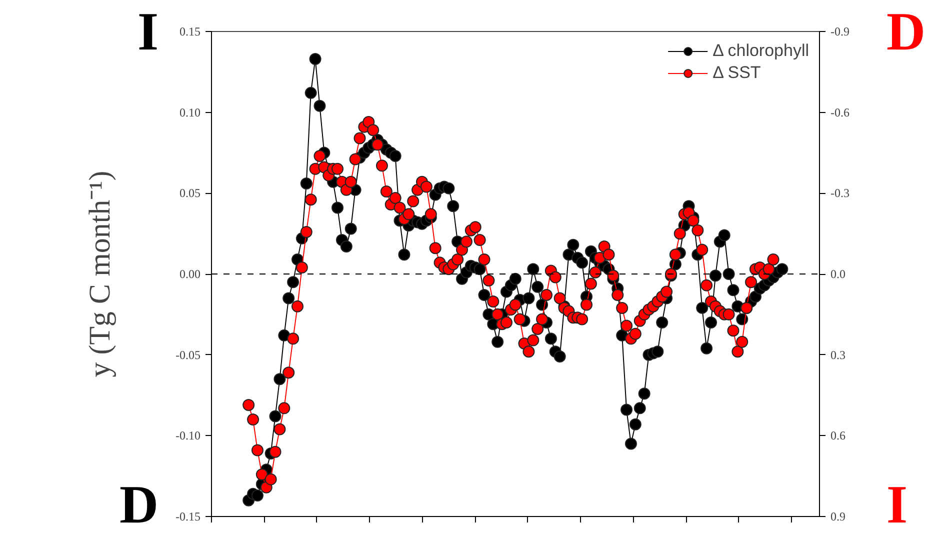 This screenshot has width=928, height=534. What do you see at coordinates (838, 517) in the screenshot?
I see `y2-tick-label: 0.9` at bounding box center [838, 517].